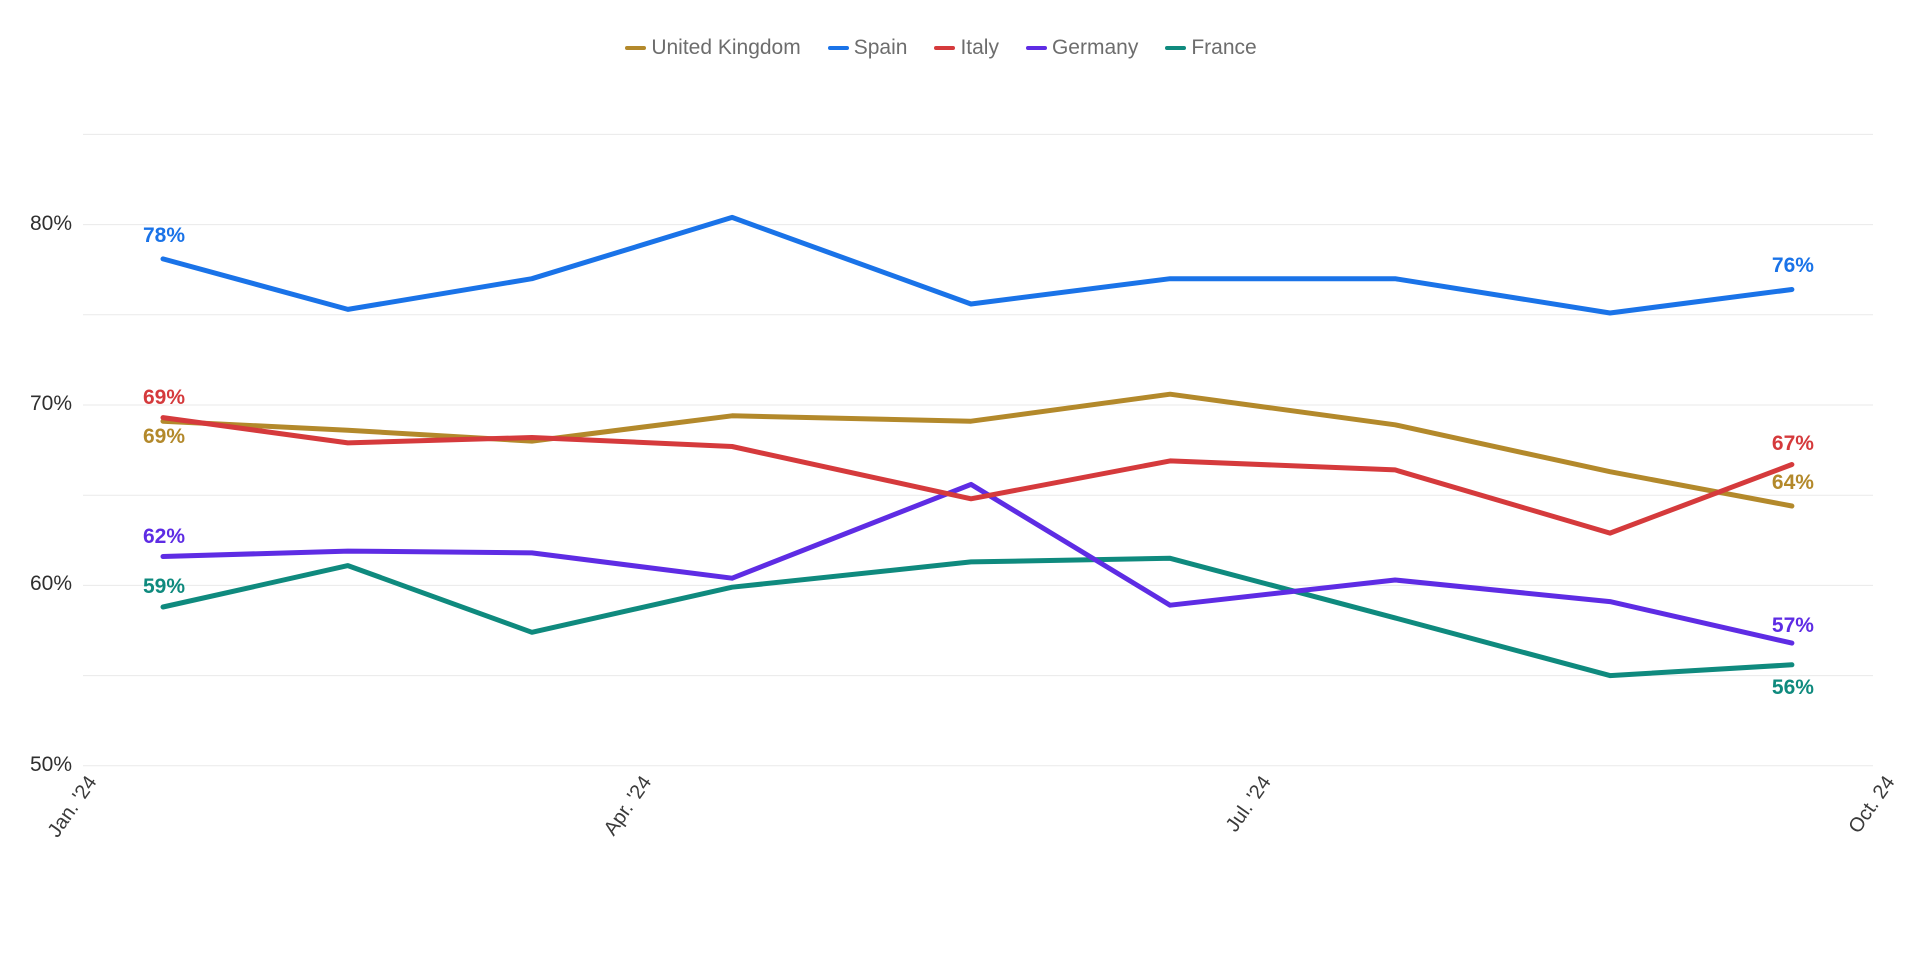 The width and height of the screenshot is (1920, 960). Describe the element at coordinates (1792, 687) in the screenshot. I see `end-value-label-france: 56%` at that location.